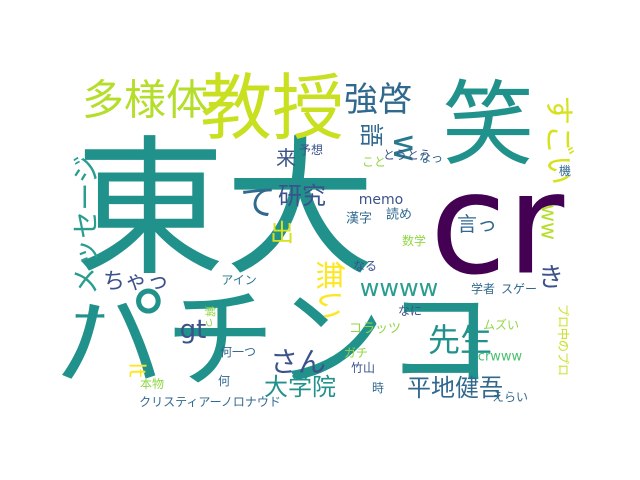 The height and width of the screenshot is (480, 640). What do you see at coordinates (152, 384) in the screenshot?
I see `cloud-word: 本物` at bounding box center [152, 384].